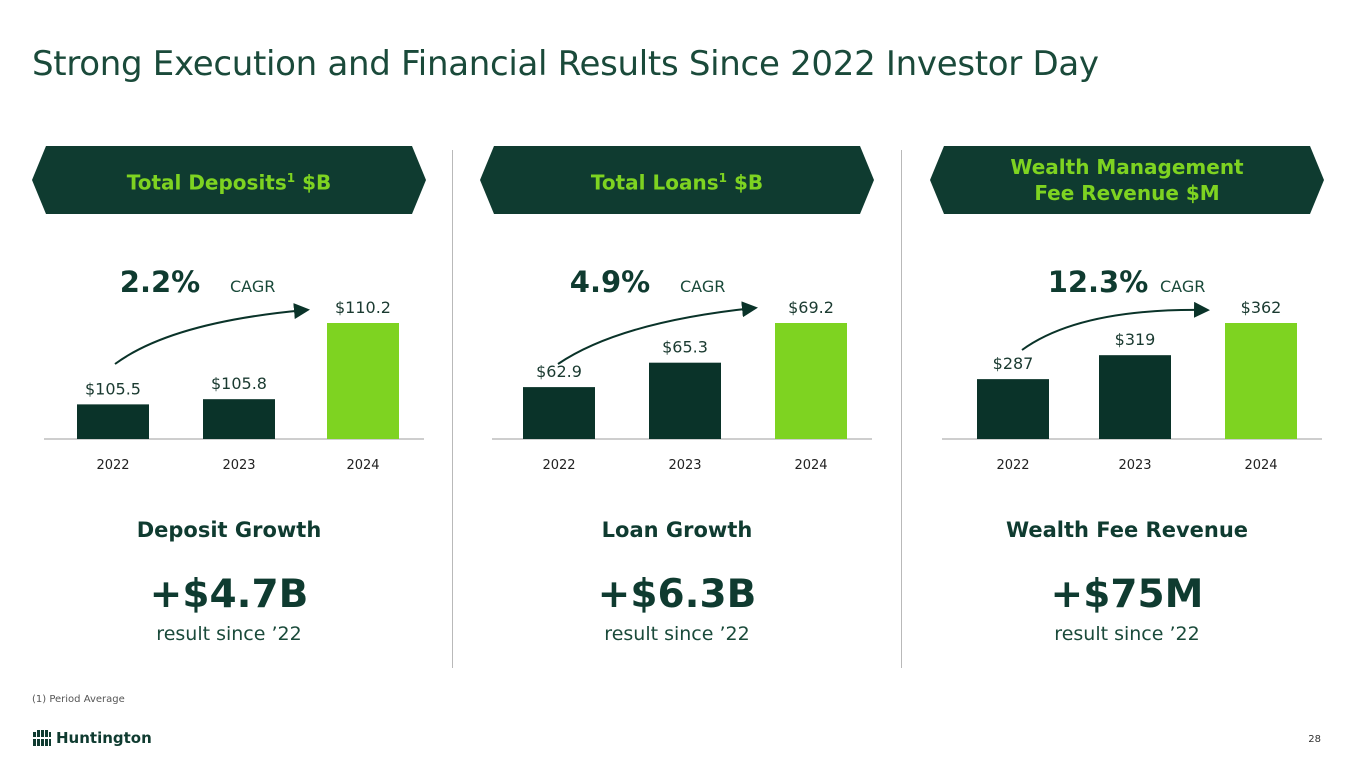 Image resolution: width=1365 pixels, height=768 pixels. I want to click on banner-title-text: Total Loans, so click(654, 182).